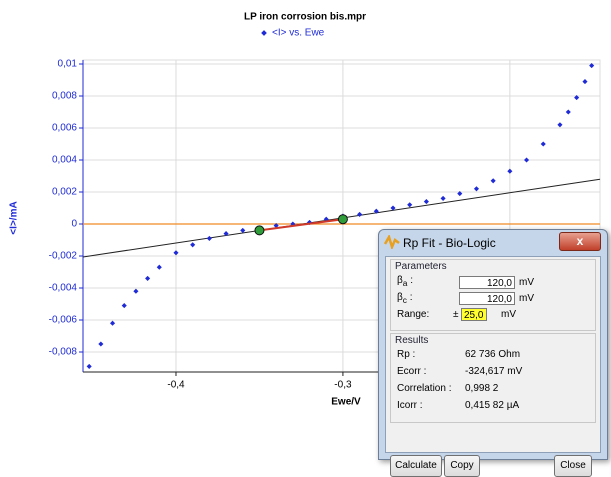 This screenshot has width=611, height=477. Describe the element at coordinates (482, 388) in the screenshot. I see `result-value: 0,998 2` at that location.